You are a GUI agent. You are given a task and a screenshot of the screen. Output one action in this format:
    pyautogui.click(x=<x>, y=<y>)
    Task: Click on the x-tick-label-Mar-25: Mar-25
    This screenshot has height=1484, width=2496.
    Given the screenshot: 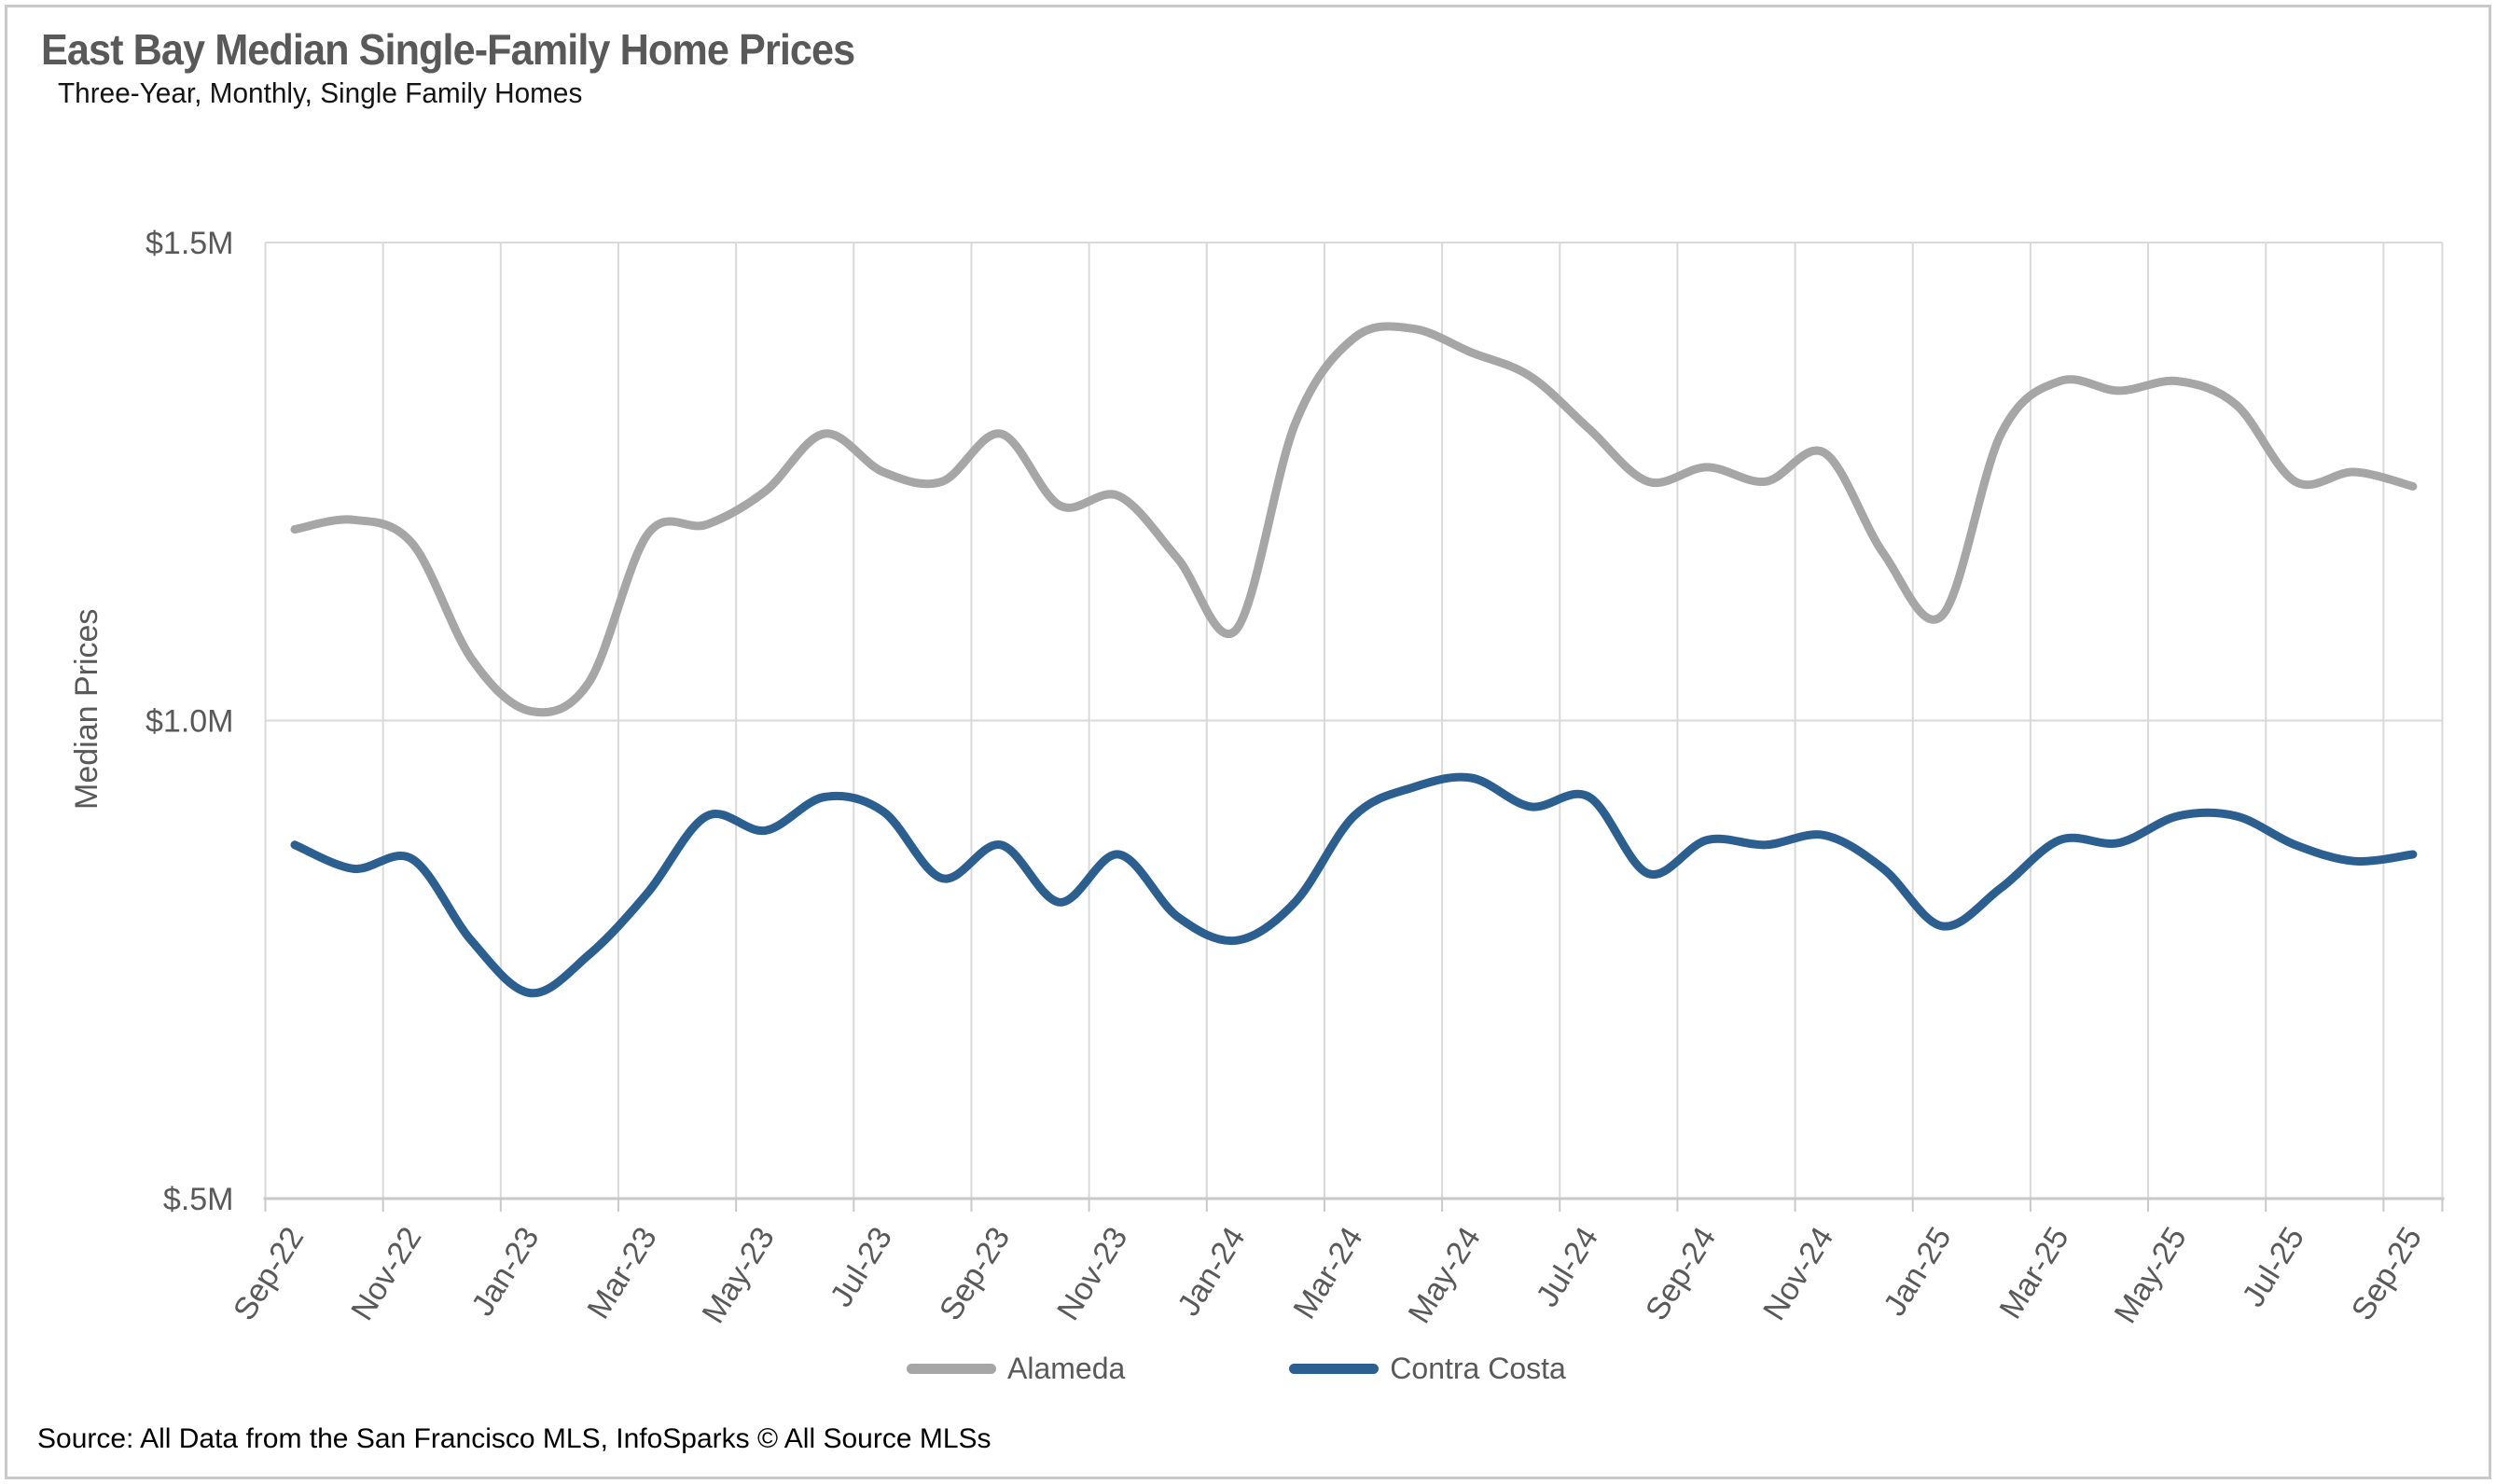 What is the action you would take?
    pyautogui.click(x=2034, y=1273)
    